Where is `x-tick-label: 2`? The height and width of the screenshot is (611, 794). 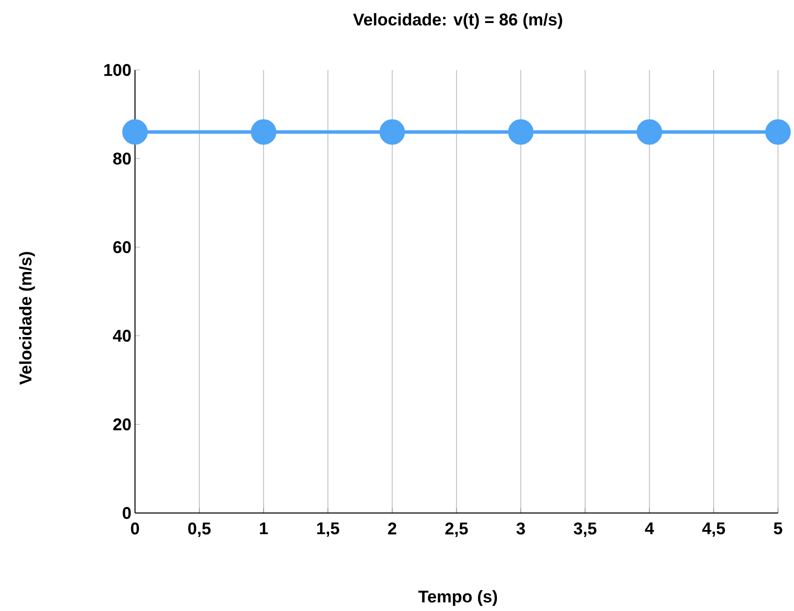
x-tick-label: 2 is located at coordinates (392, 528).